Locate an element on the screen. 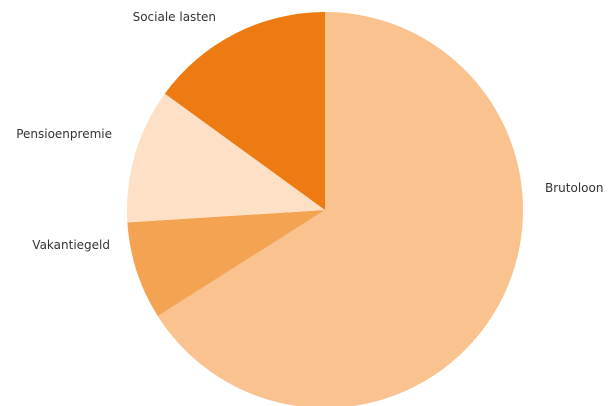 Image resolution: width=611 pixels, height=406 pixels. slice-label-sociale-lasten: Sociale lasten is located at coordinates (174, 17).